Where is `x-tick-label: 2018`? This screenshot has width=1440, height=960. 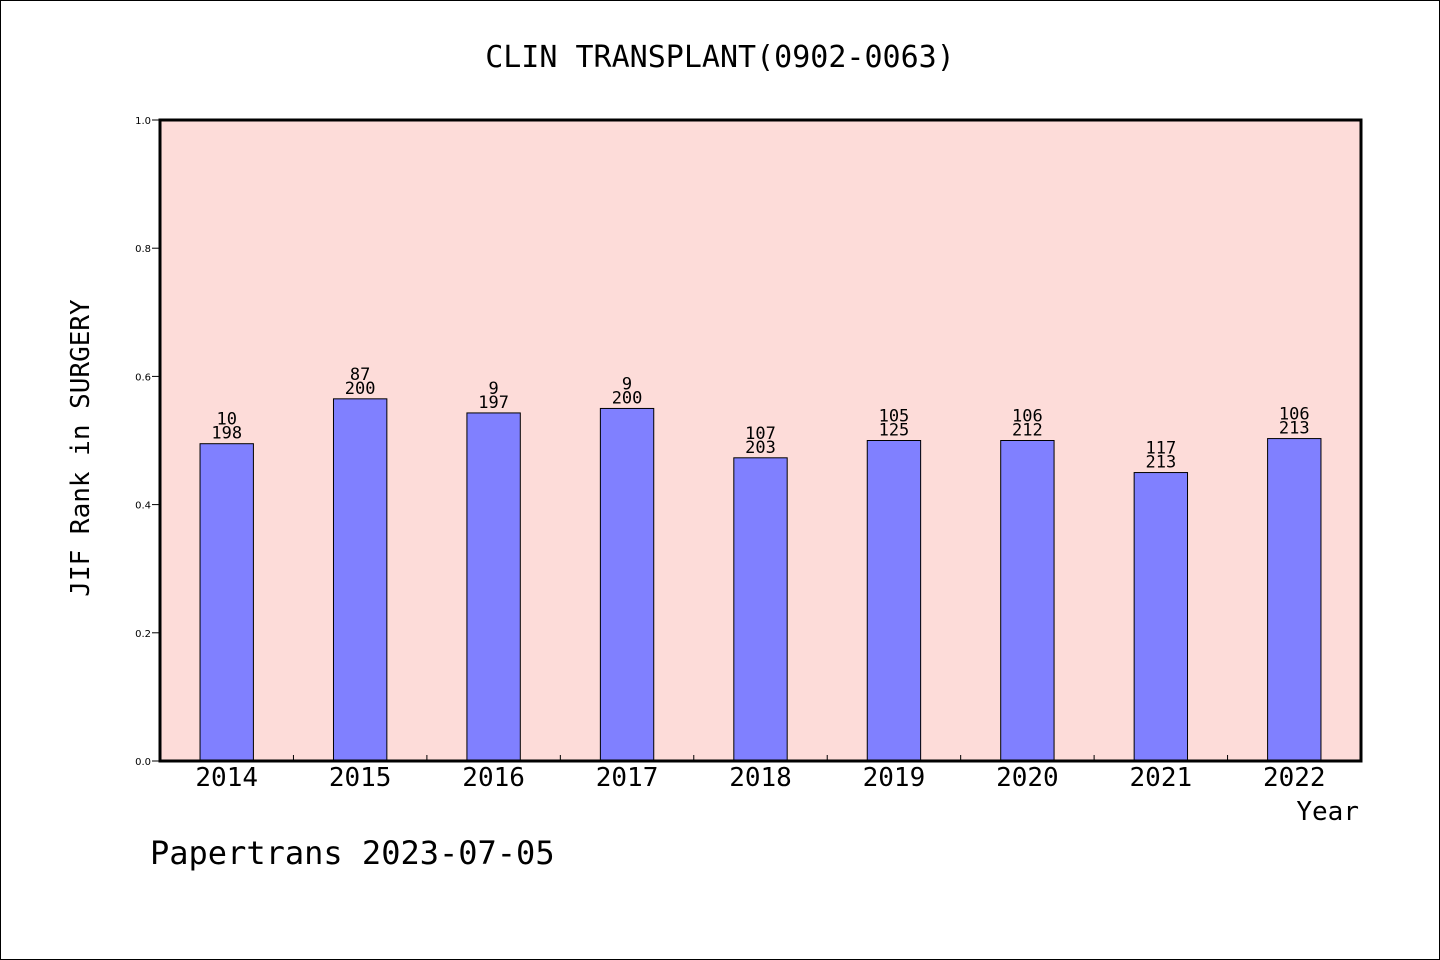 x-tick-label: 2018 is located at coordinates (760, 778).